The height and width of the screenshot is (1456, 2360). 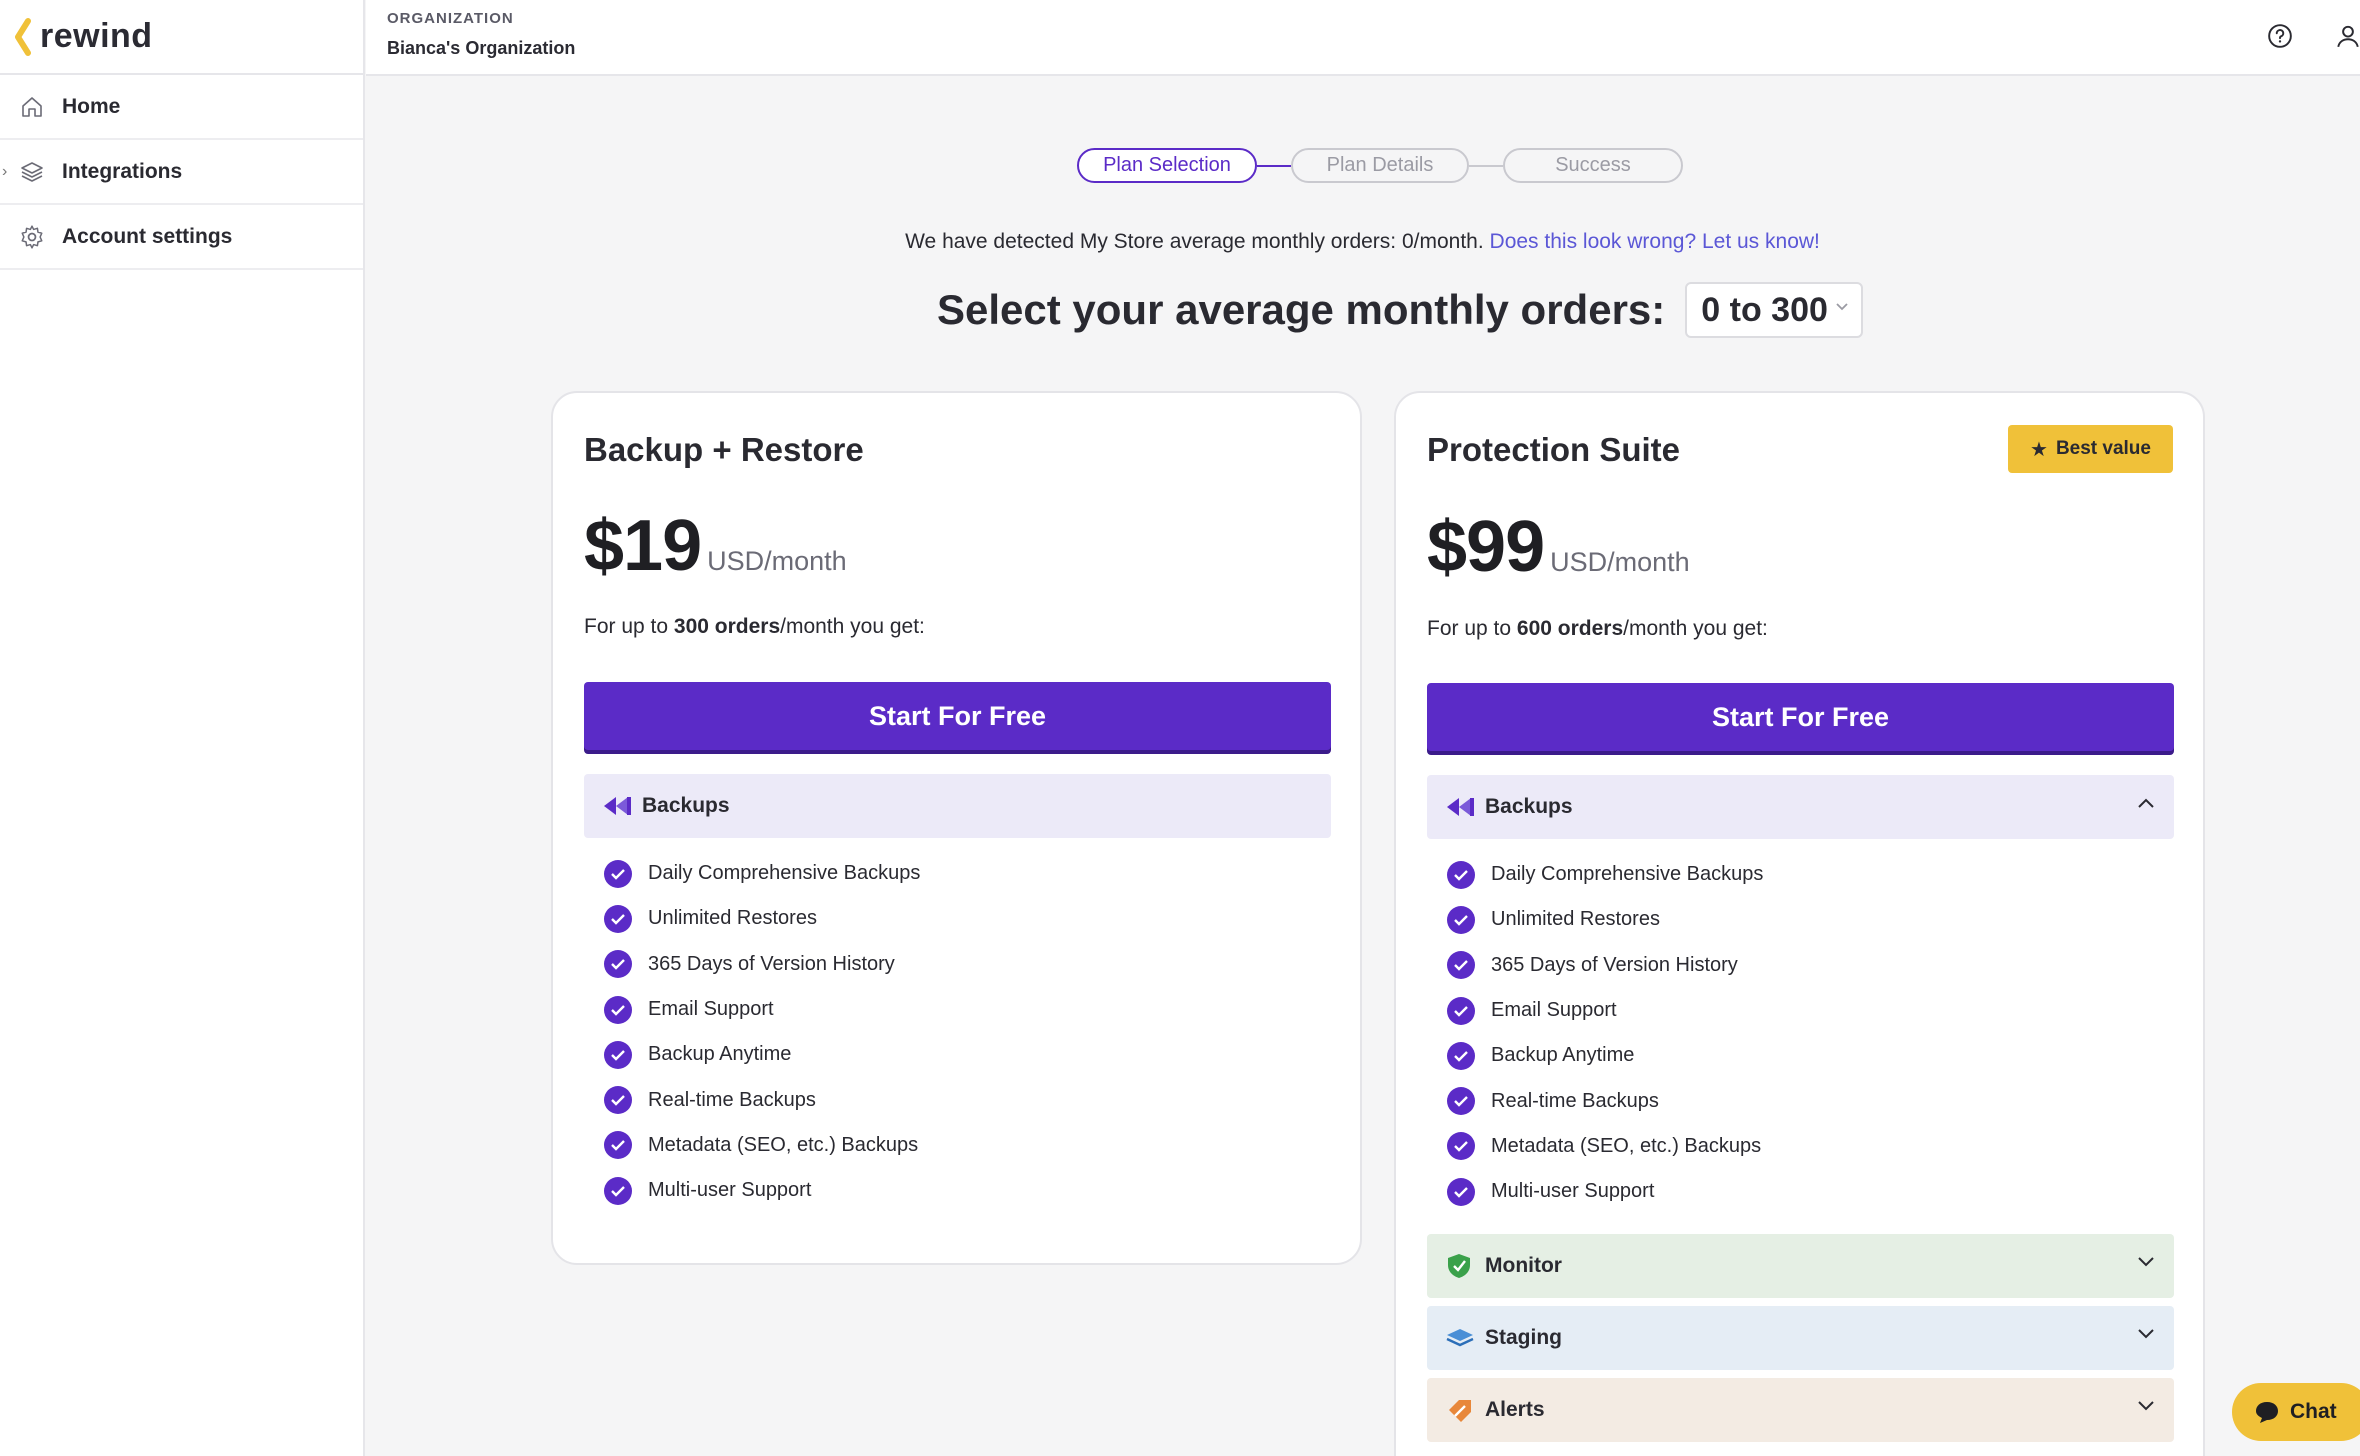 What do you see at coordinates (643, 546) in the screenshot?
I see `price-amount: $19` at bounding box center [643, 546].